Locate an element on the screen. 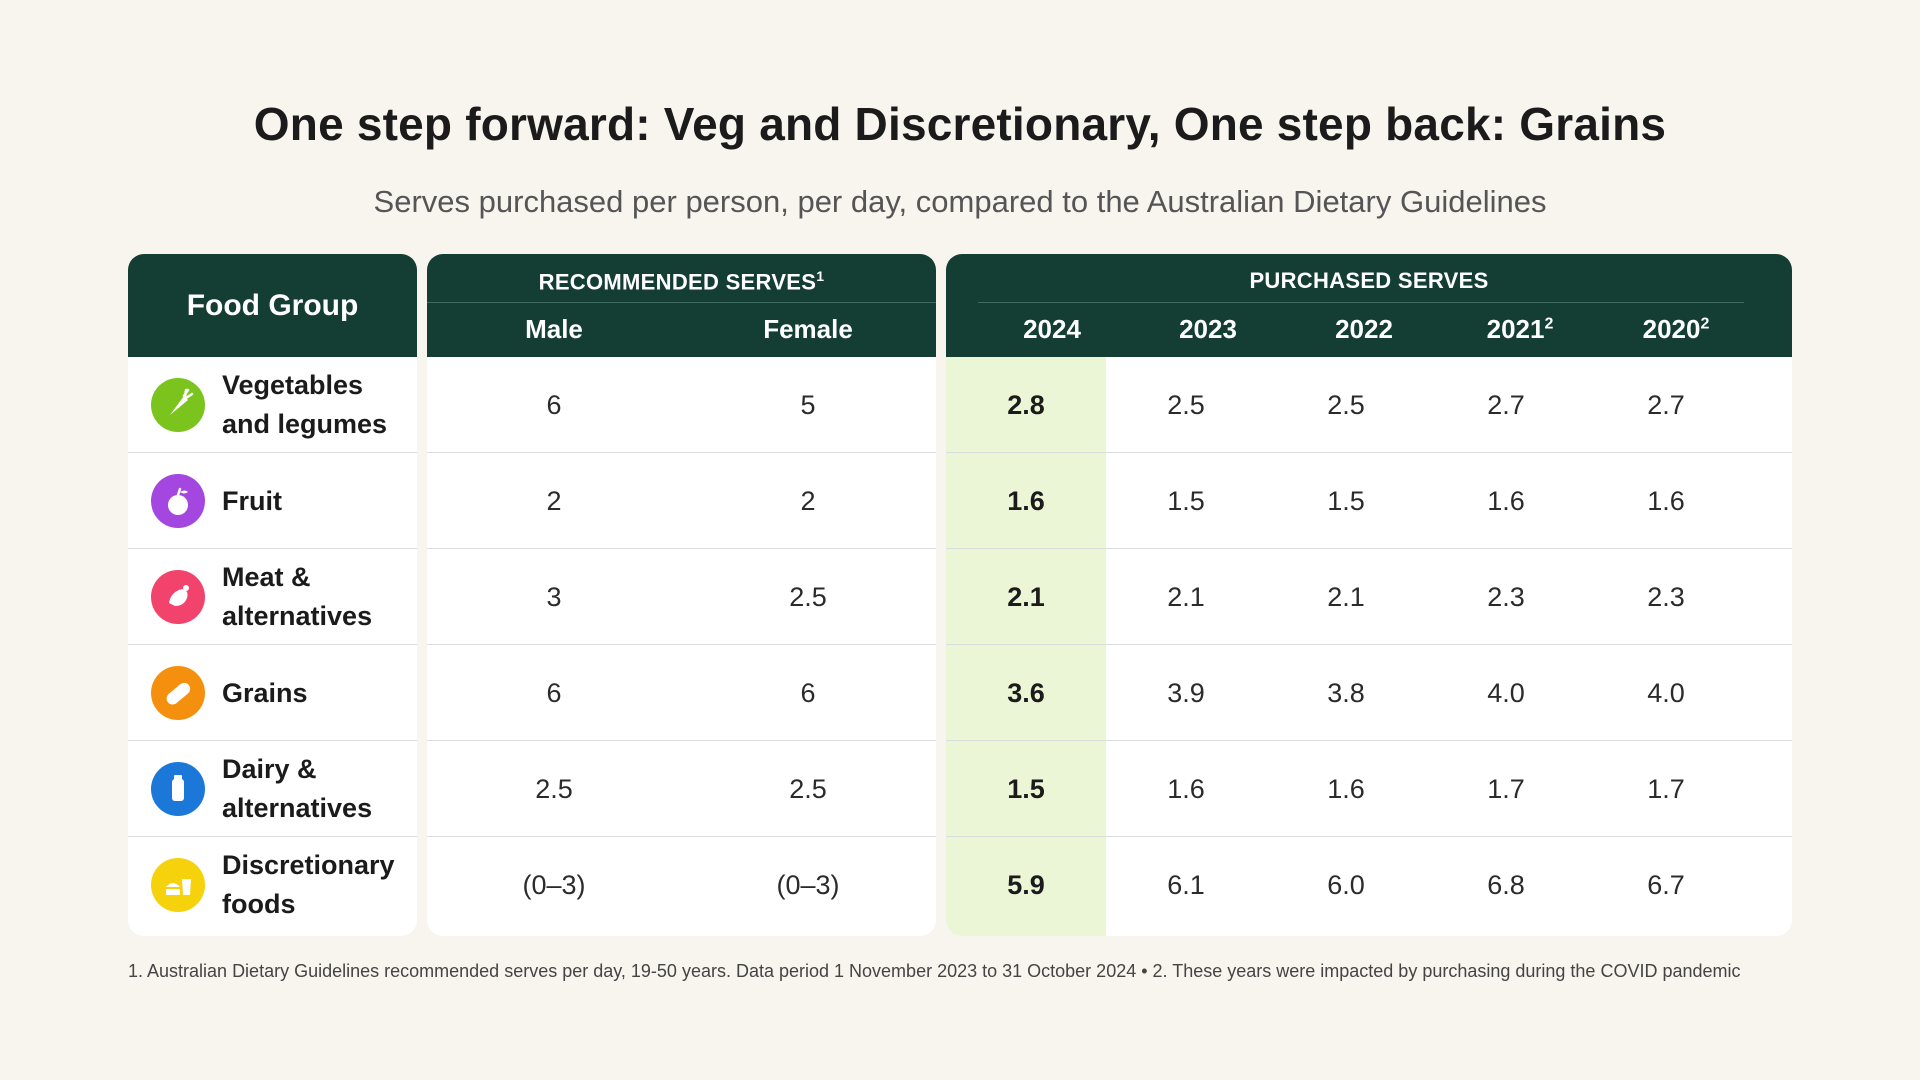 The height and width of the screenshot is (1080, 1920). year-column-header-2022: 2022 is located at coordinates (1364, 329).